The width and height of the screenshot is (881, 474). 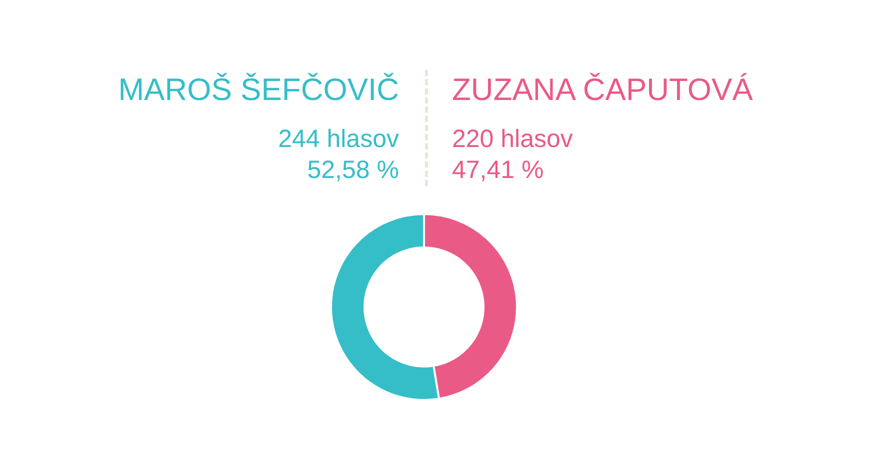 What do you see at coordinates (338, 139) in the screenshot?
I see `data-label: 244 hlasov` at bounding box center [338, 139].